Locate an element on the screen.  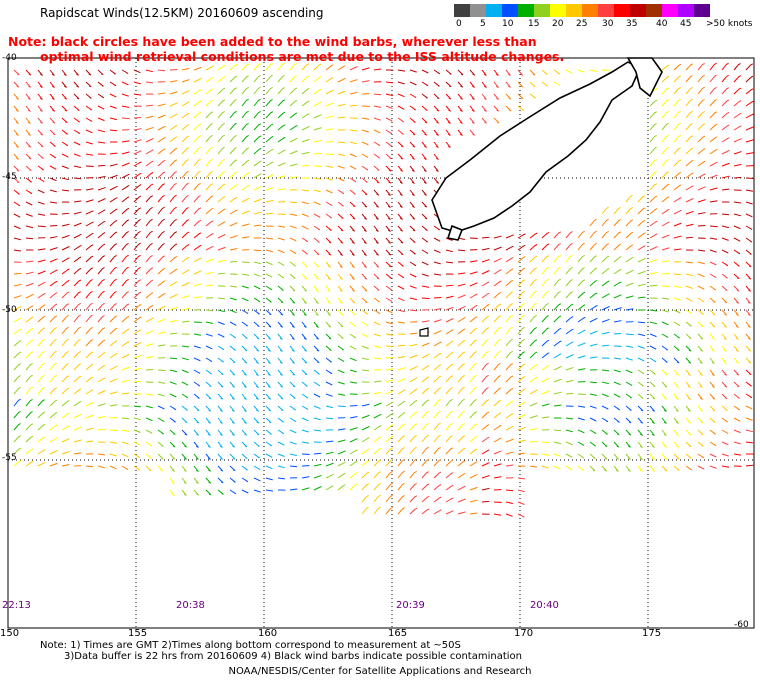
lon-label: 170 is located at coordinates (524, 633).